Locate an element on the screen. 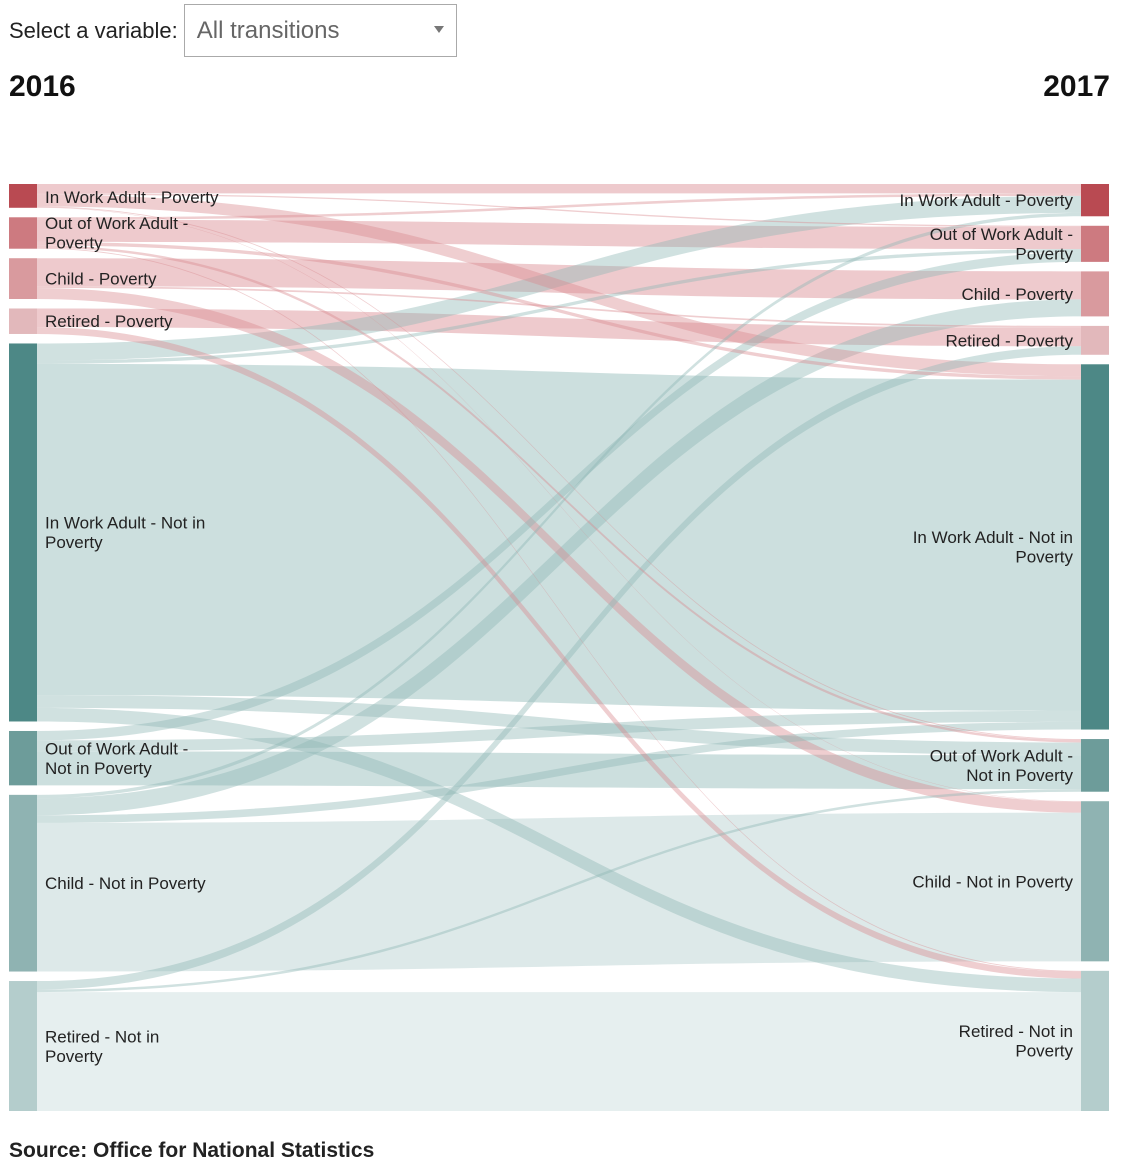 Image resolution: width=1130 pixels, height=1176 pixels. variable-select-value: All transitions is located at coordinates (268, 30).